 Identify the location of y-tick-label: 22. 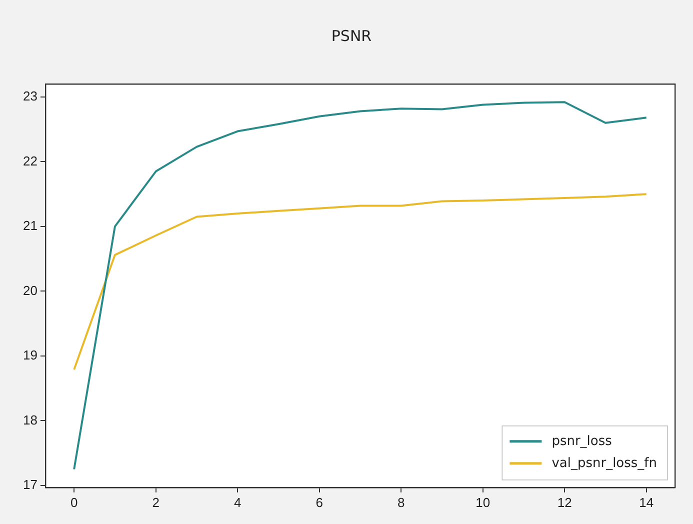
(30, 160).